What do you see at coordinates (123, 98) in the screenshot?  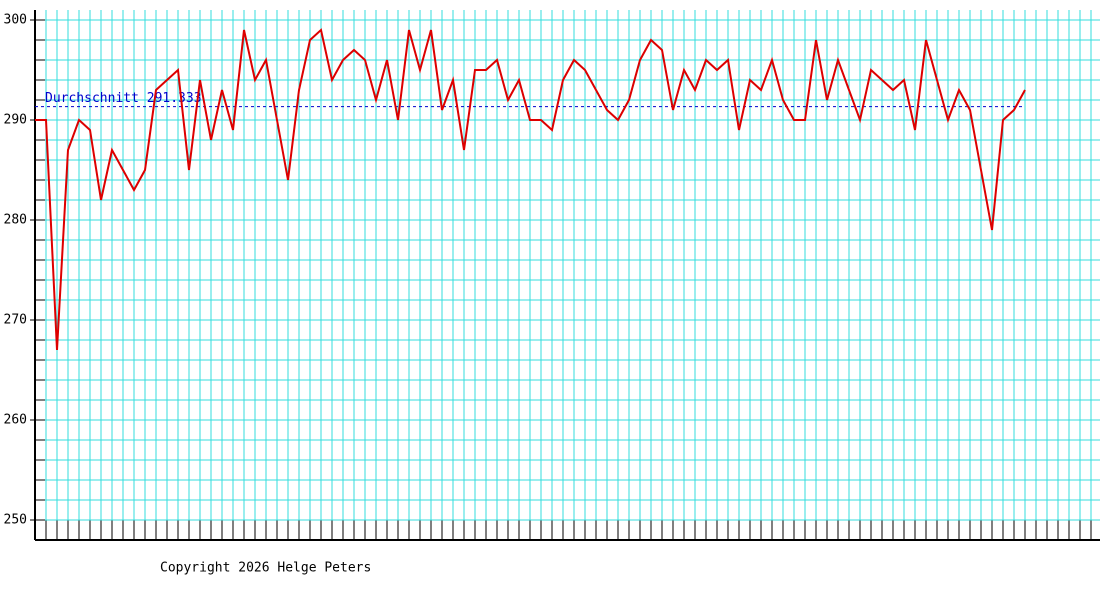 I see `average-label: Durchschnitt 291.333` at bounding box center [123, 98].